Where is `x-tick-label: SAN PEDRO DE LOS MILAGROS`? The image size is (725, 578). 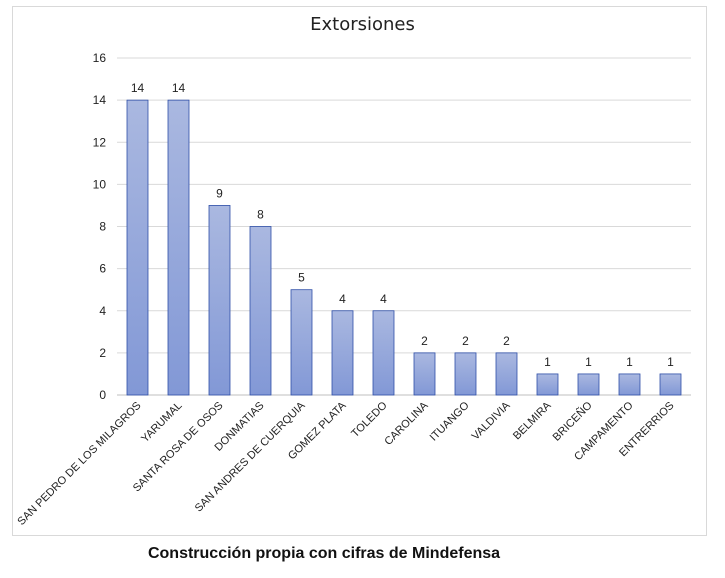 x-tick-label: SAN PEDRO DE LOS MILAGROS is located at coordinates (79, 464).